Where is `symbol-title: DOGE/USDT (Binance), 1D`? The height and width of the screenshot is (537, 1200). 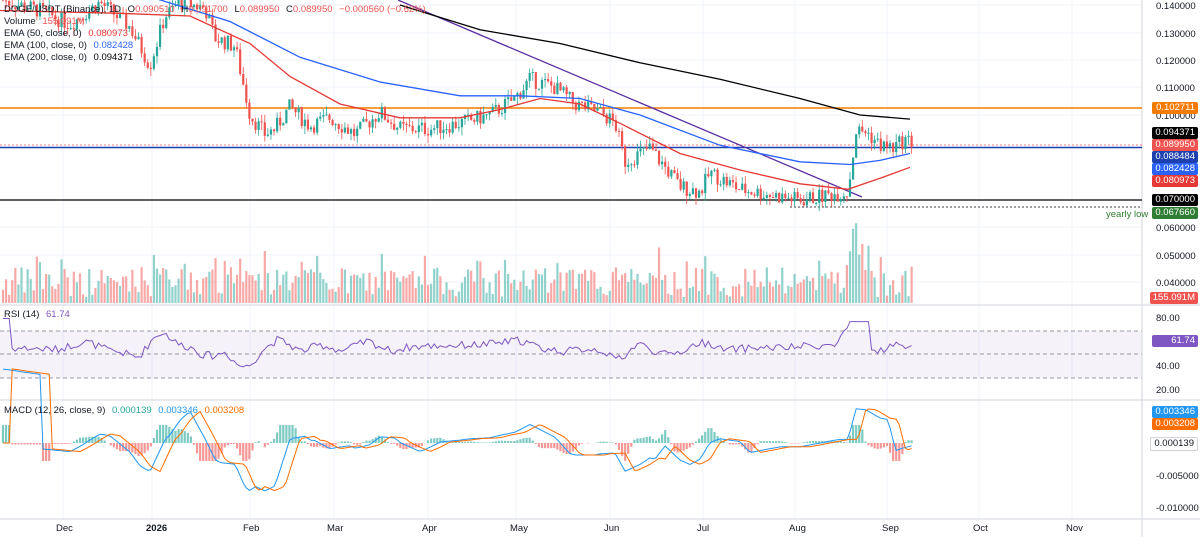 symbol-title: DOGE/USDT (Binance), 1D is located at coordinates (63, 9).